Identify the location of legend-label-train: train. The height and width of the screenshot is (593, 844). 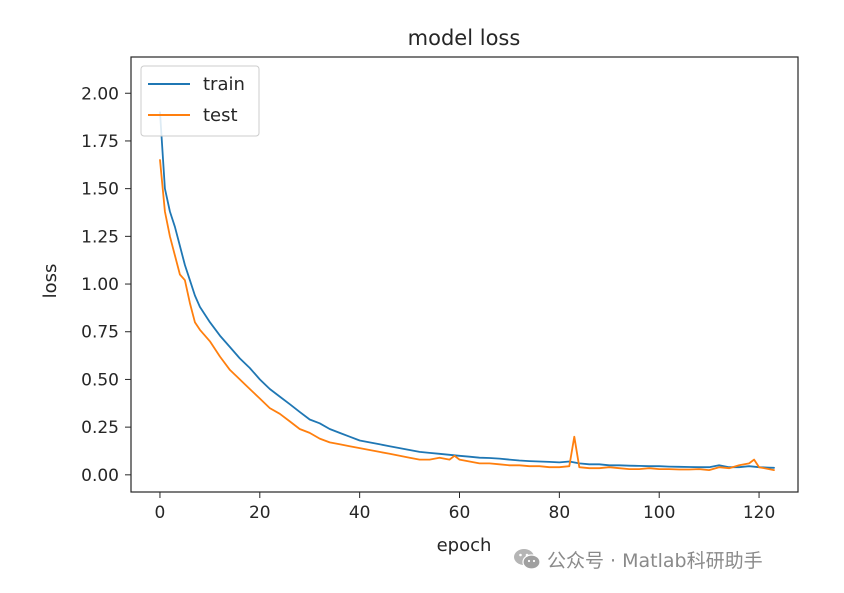
(224, 84).